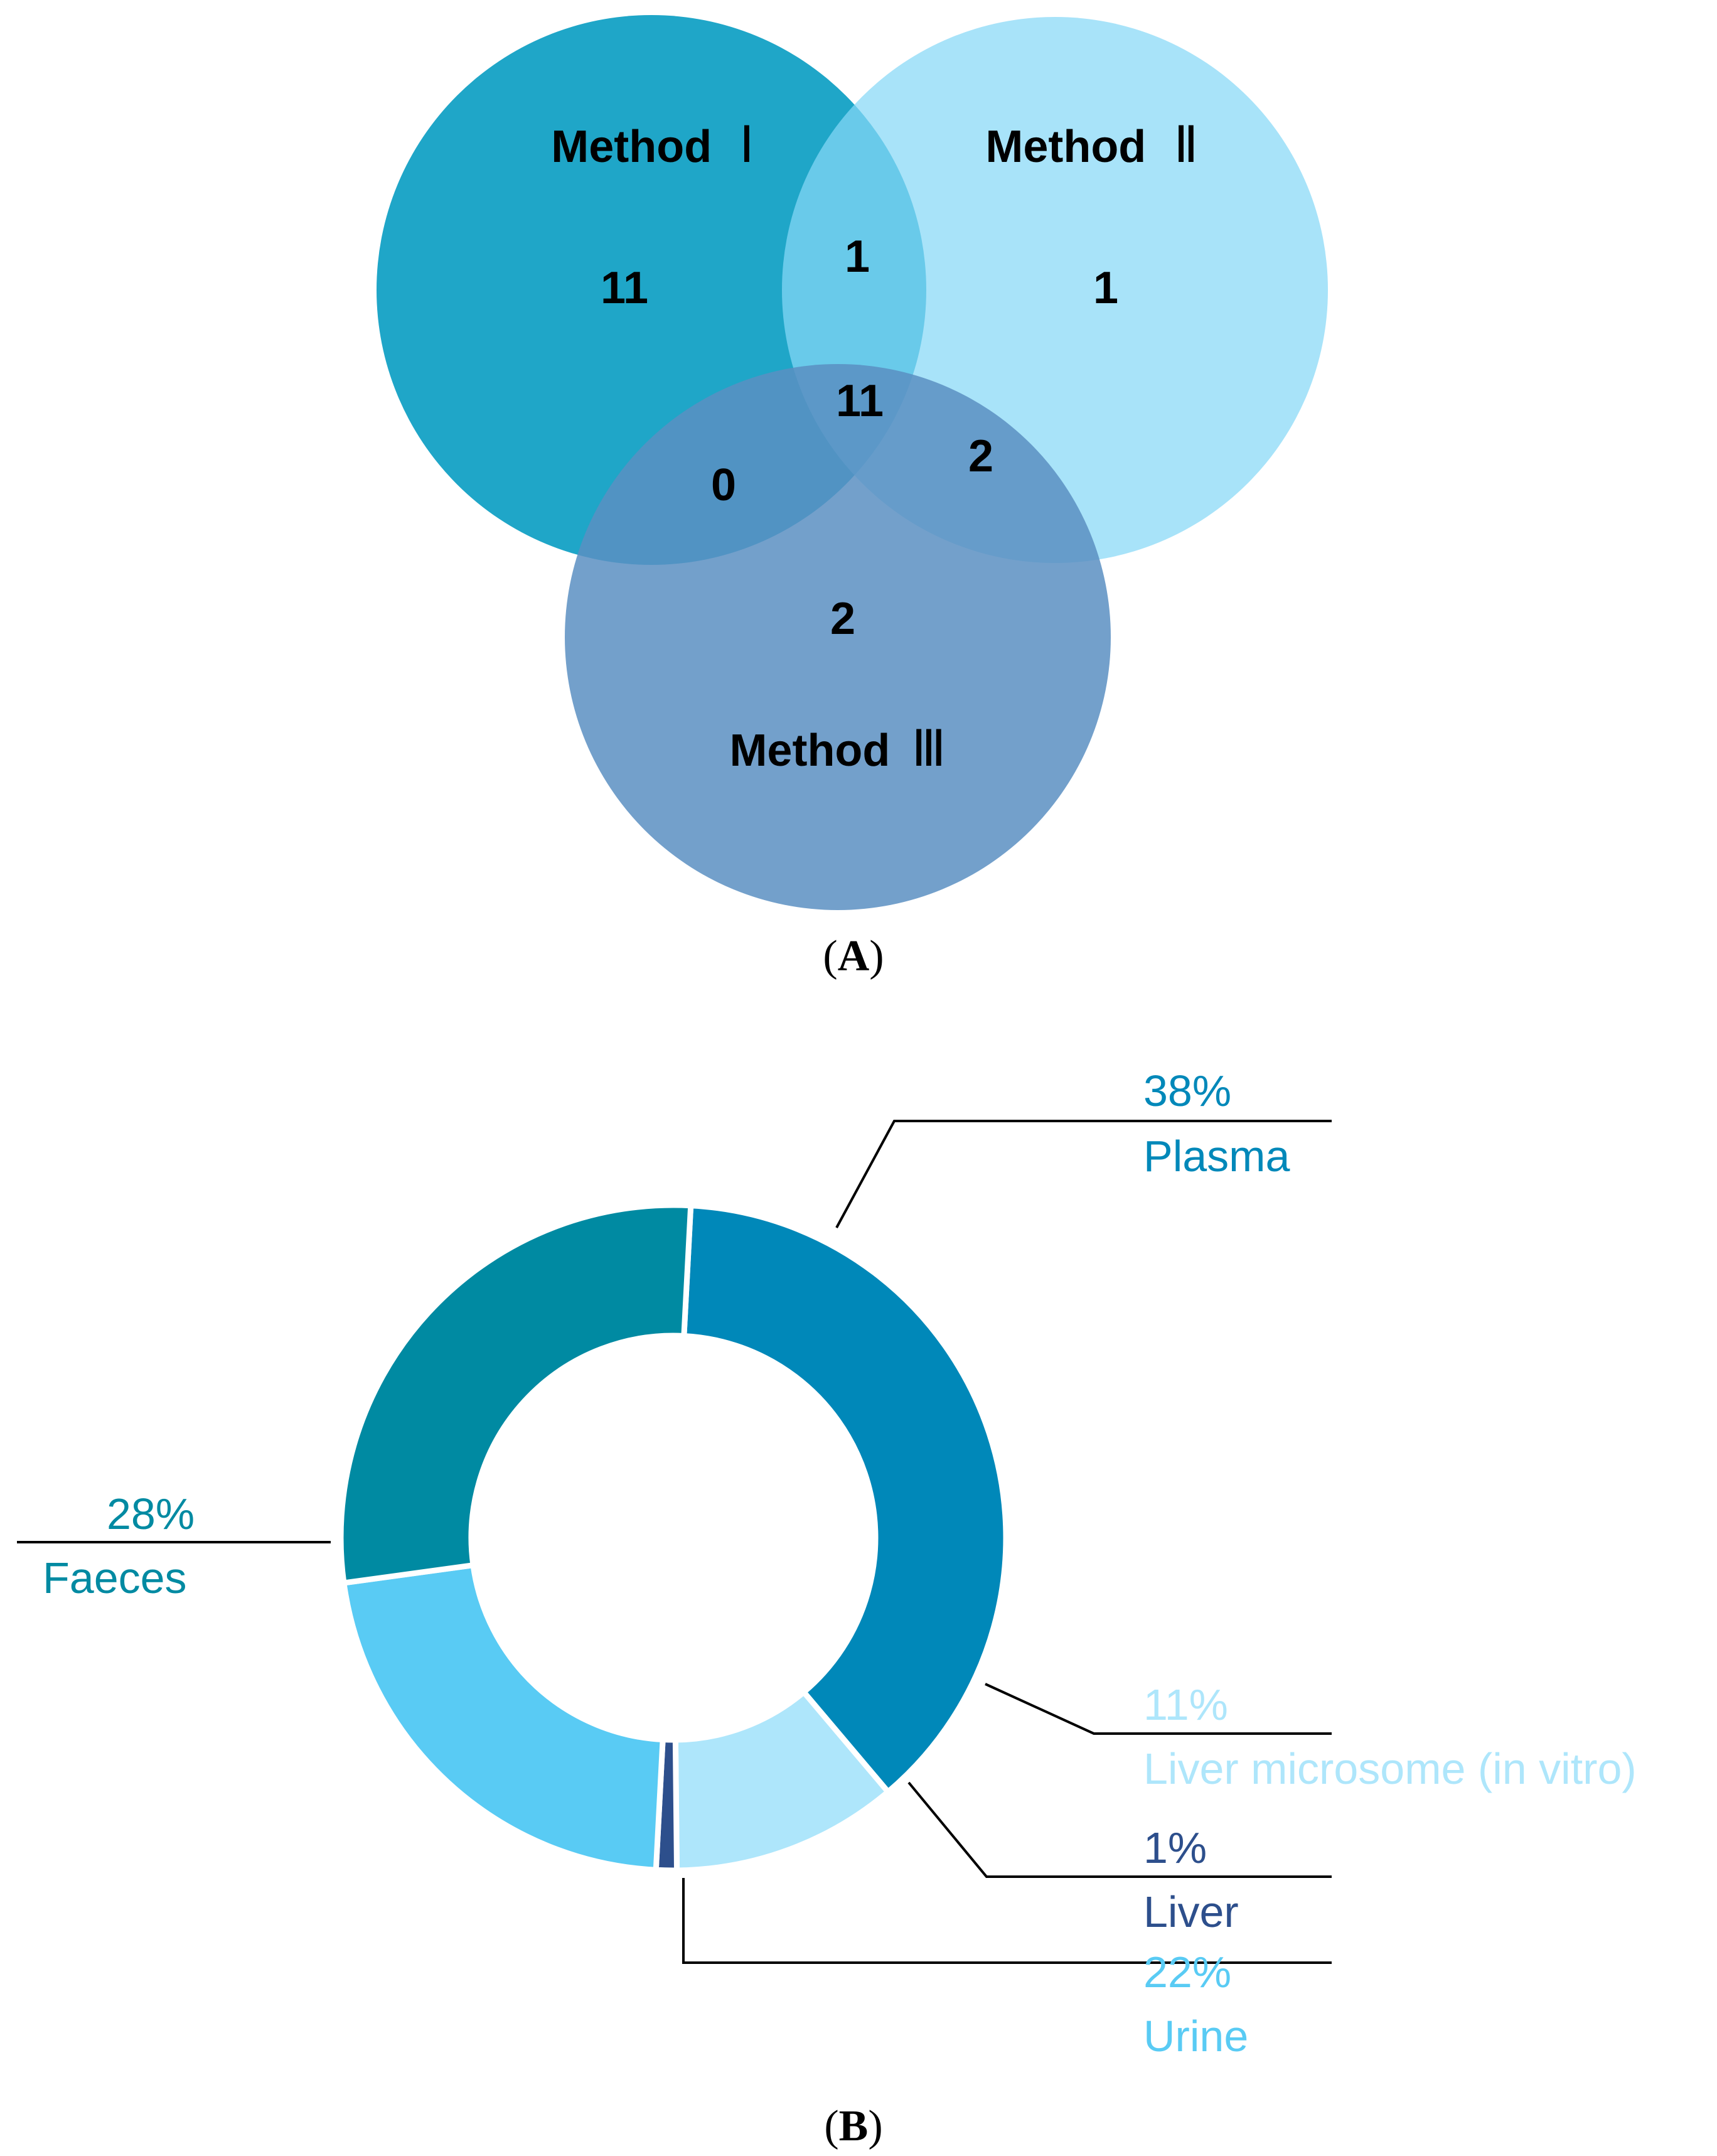  I want to click on slice-label-liver-microsome-pct: 11%, so click(1185, 1704).